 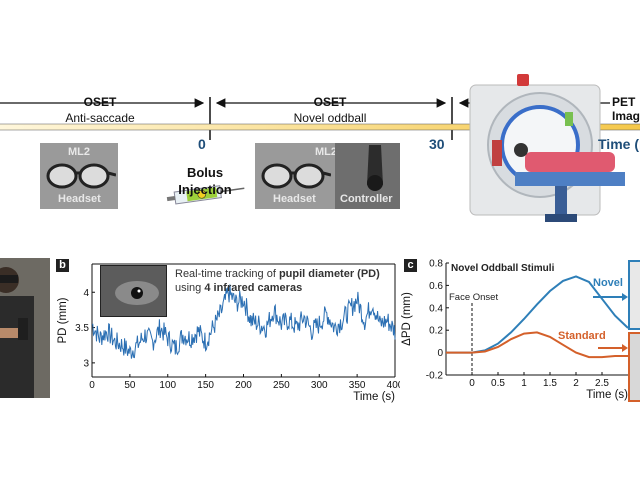 What do you see at coordinates (624, 102) in the screenshot?
I see `segment-3-title: PET` at bounding box center [624, 102].